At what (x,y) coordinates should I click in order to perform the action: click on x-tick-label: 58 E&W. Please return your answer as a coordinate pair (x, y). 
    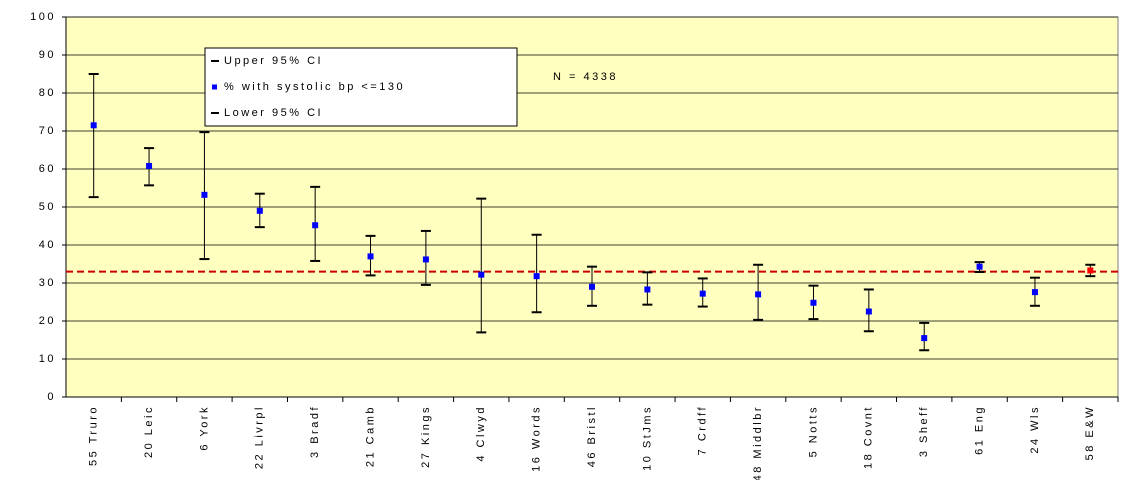
    Looking at the image, I should click on (1090, 432).